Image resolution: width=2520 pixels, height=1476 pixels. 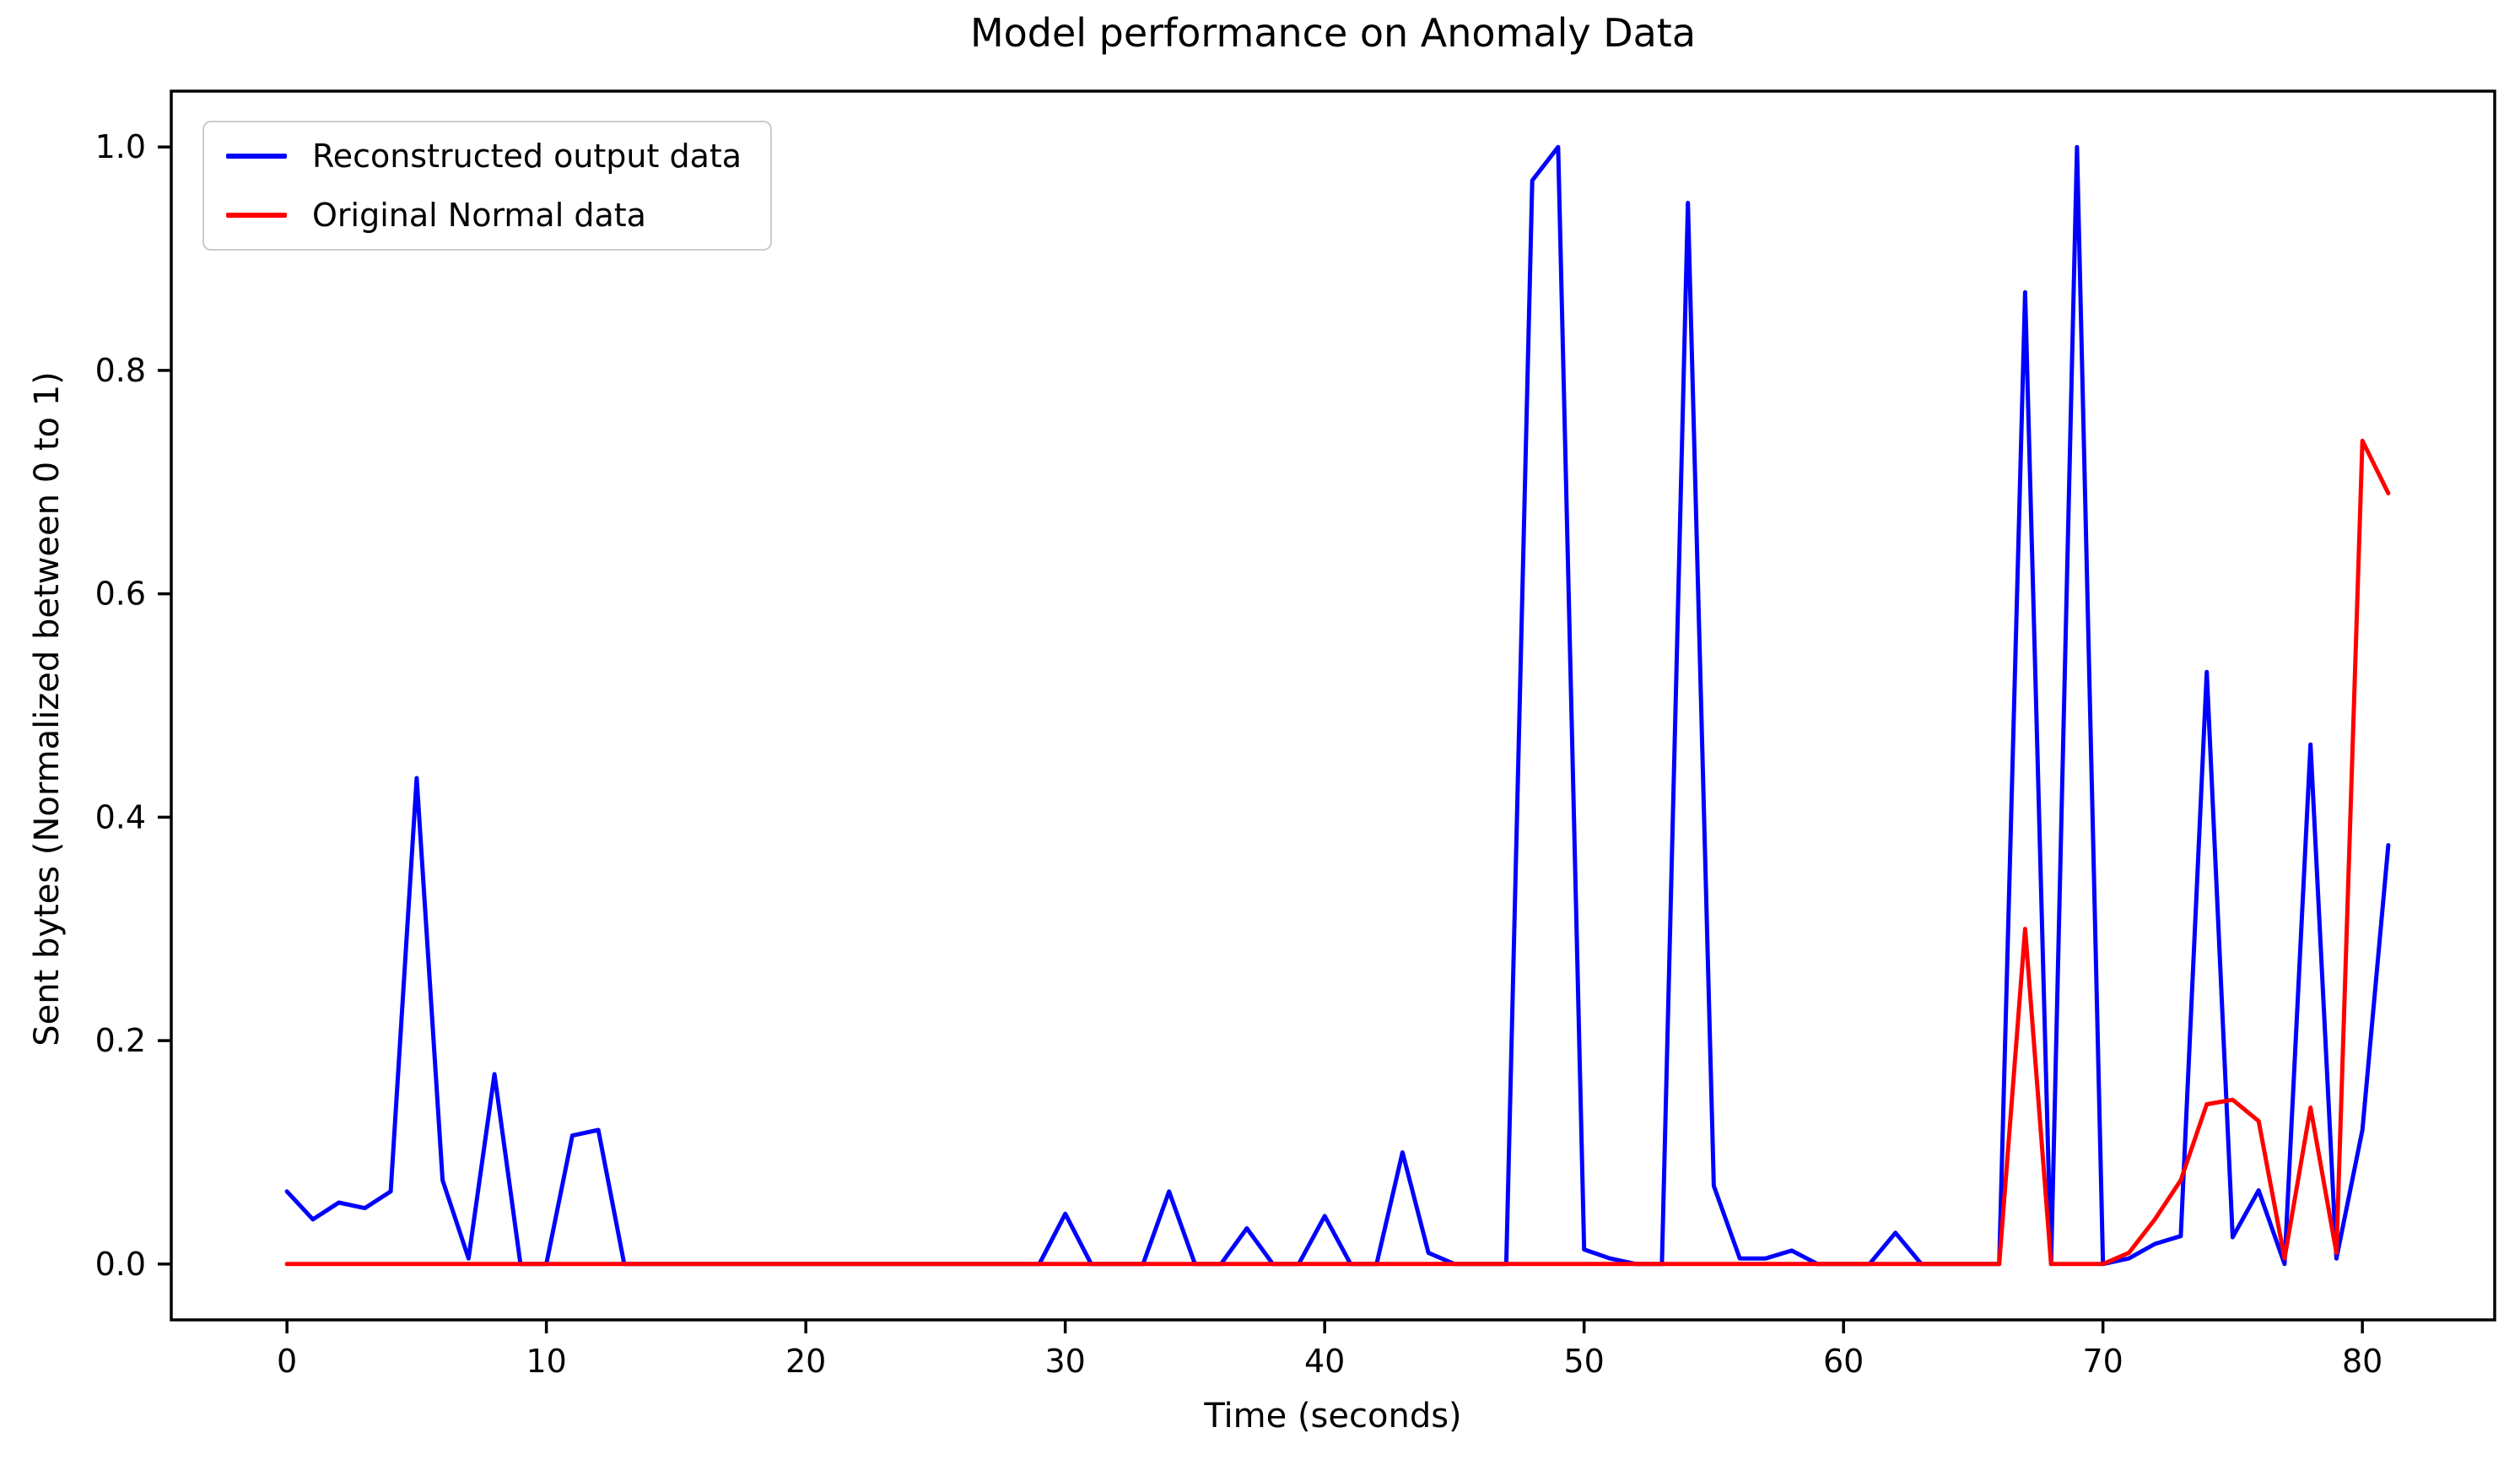 What do you see at coordinates (120, 147) in the screenshot?
I see `y-tick-label: 1.0` at bounding box center [120, 147].